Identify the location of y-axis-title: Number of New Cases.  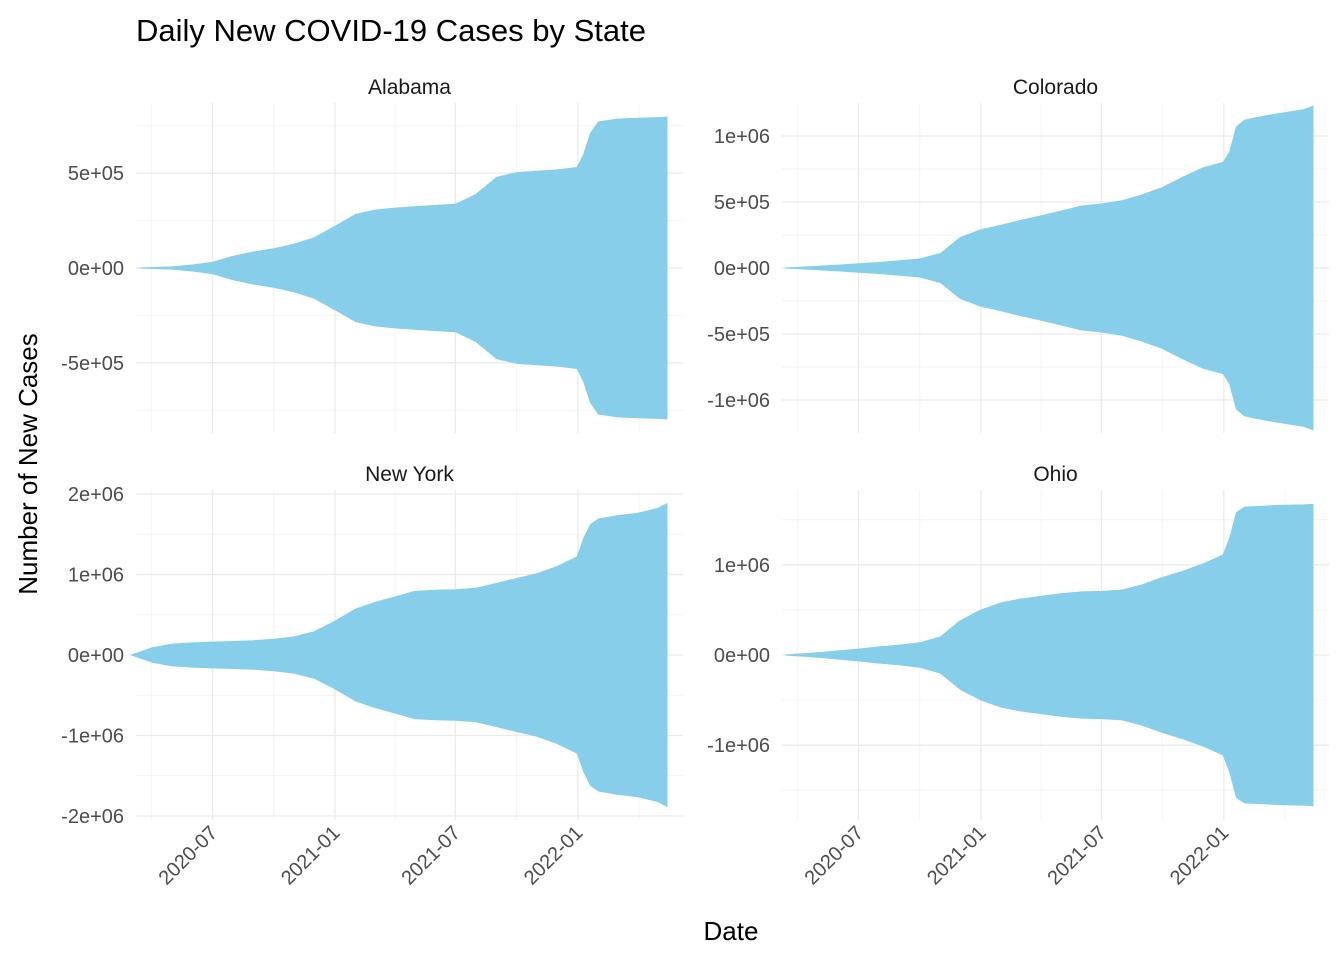
(28, 464).